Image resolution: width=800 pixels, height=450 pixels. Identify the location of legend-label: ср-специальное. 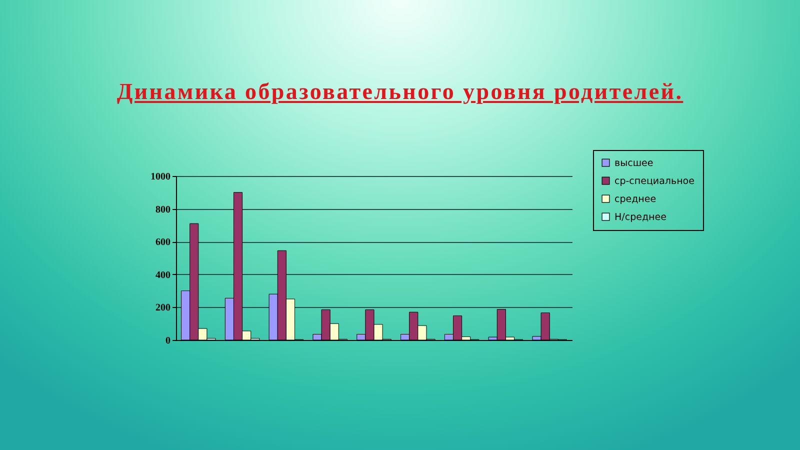
(654, 181).